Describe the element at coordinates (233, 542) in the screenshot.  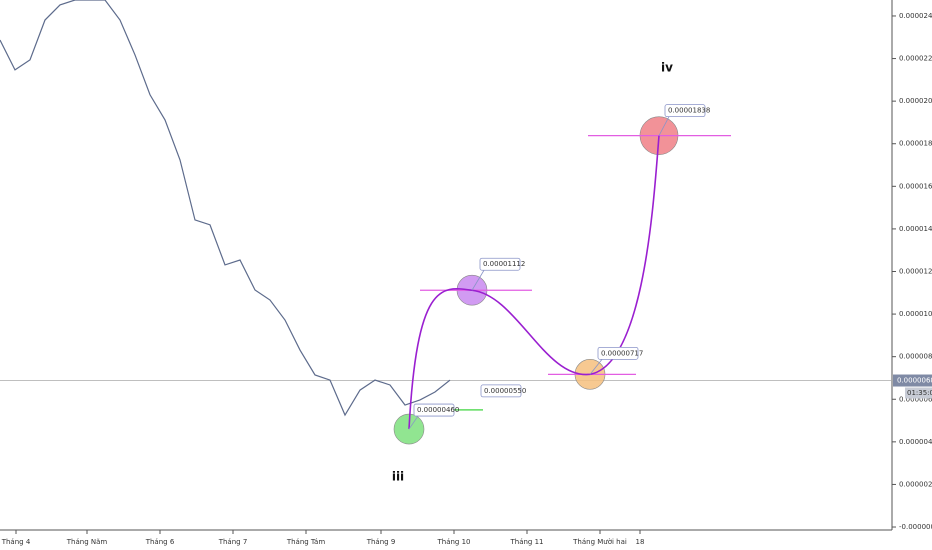
I see `x-tick-label: Tháng 7` at that location.